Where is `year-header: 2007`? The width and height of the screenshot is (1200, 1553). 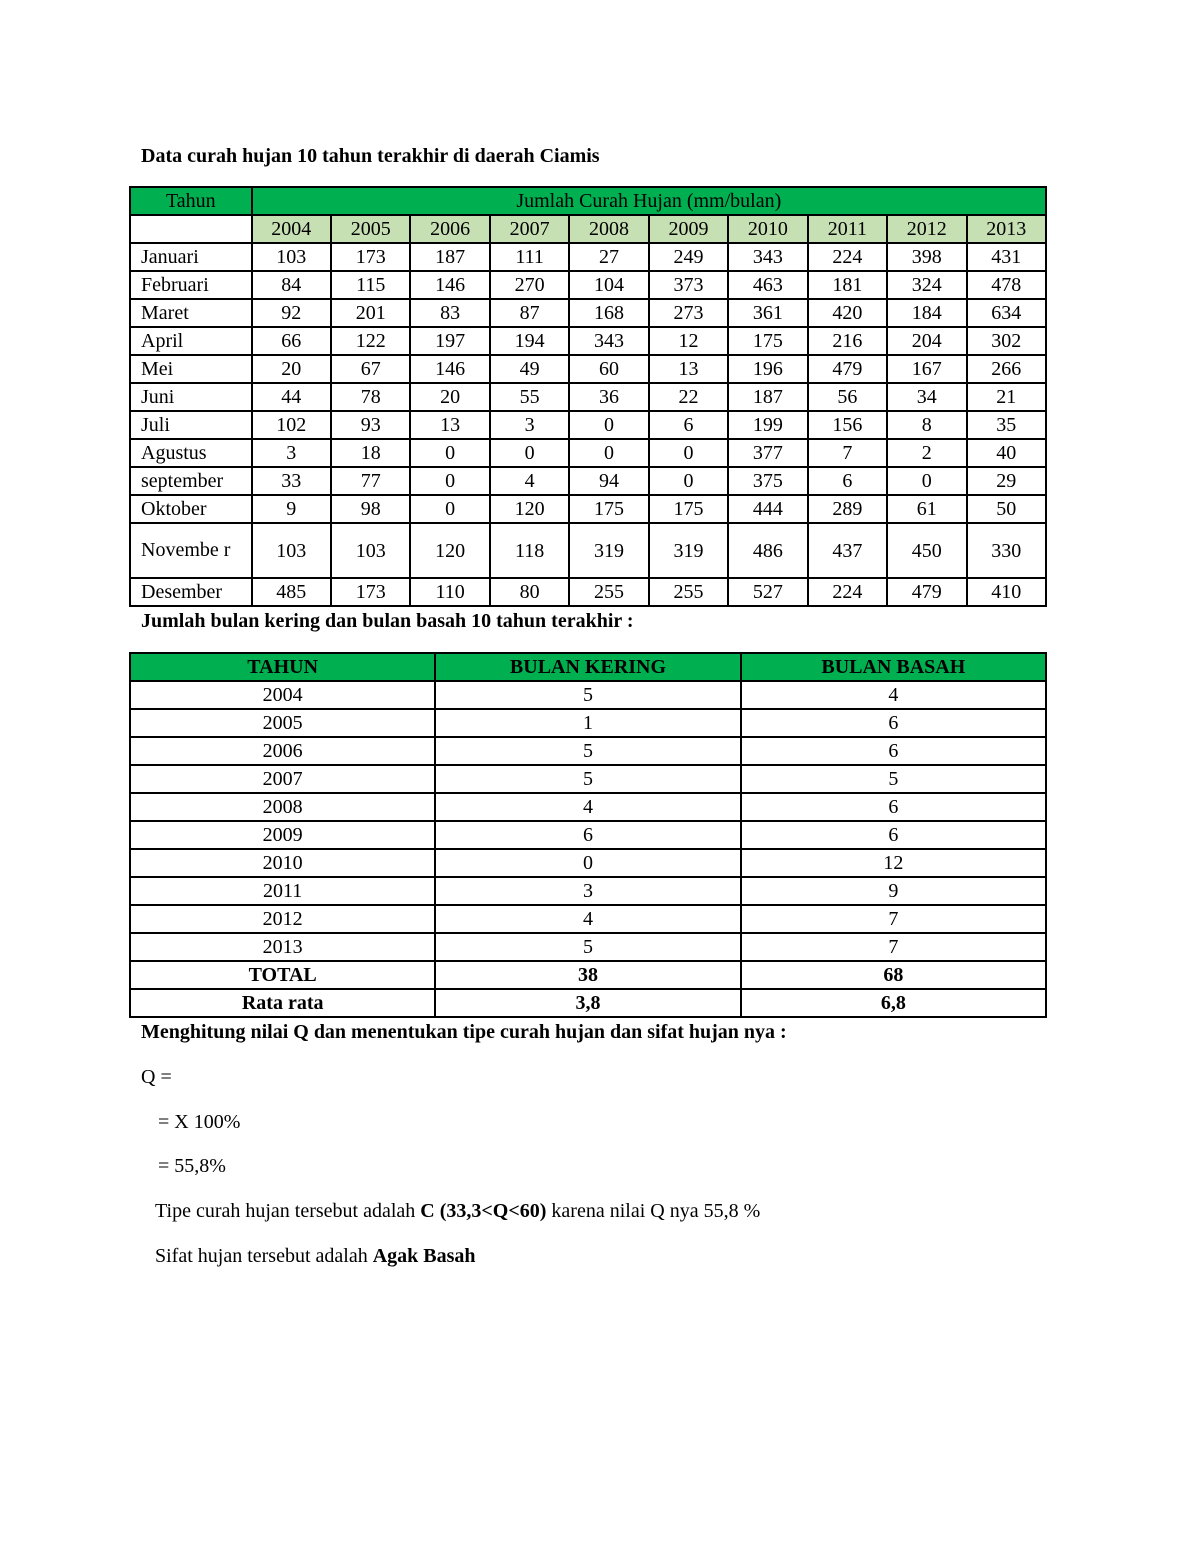 year-header: 2007 is located at coordinates (529, 229).